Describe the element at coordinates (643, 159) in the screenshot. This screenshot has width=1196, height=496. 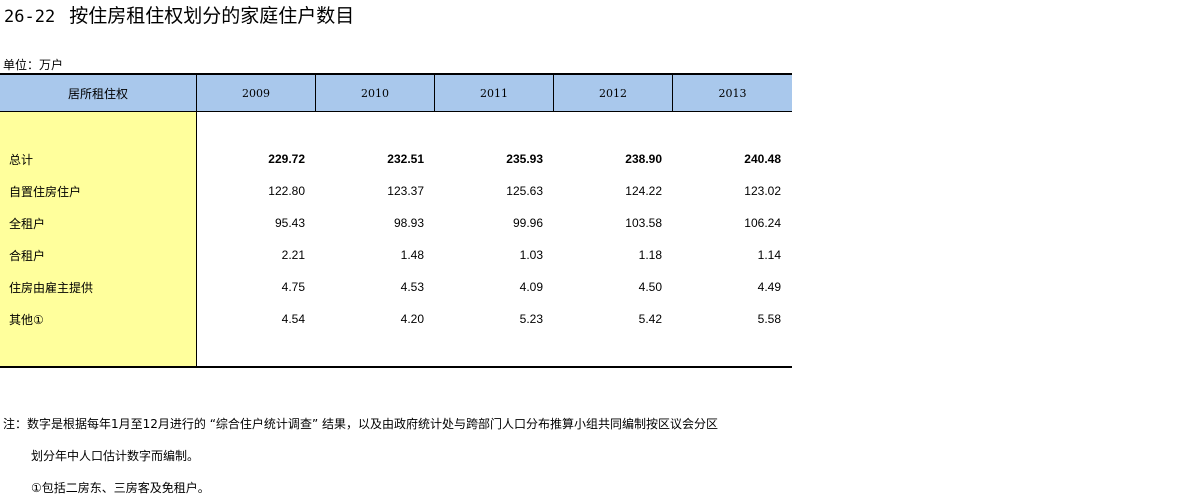
I see `cell-value: 238.90` at that location.